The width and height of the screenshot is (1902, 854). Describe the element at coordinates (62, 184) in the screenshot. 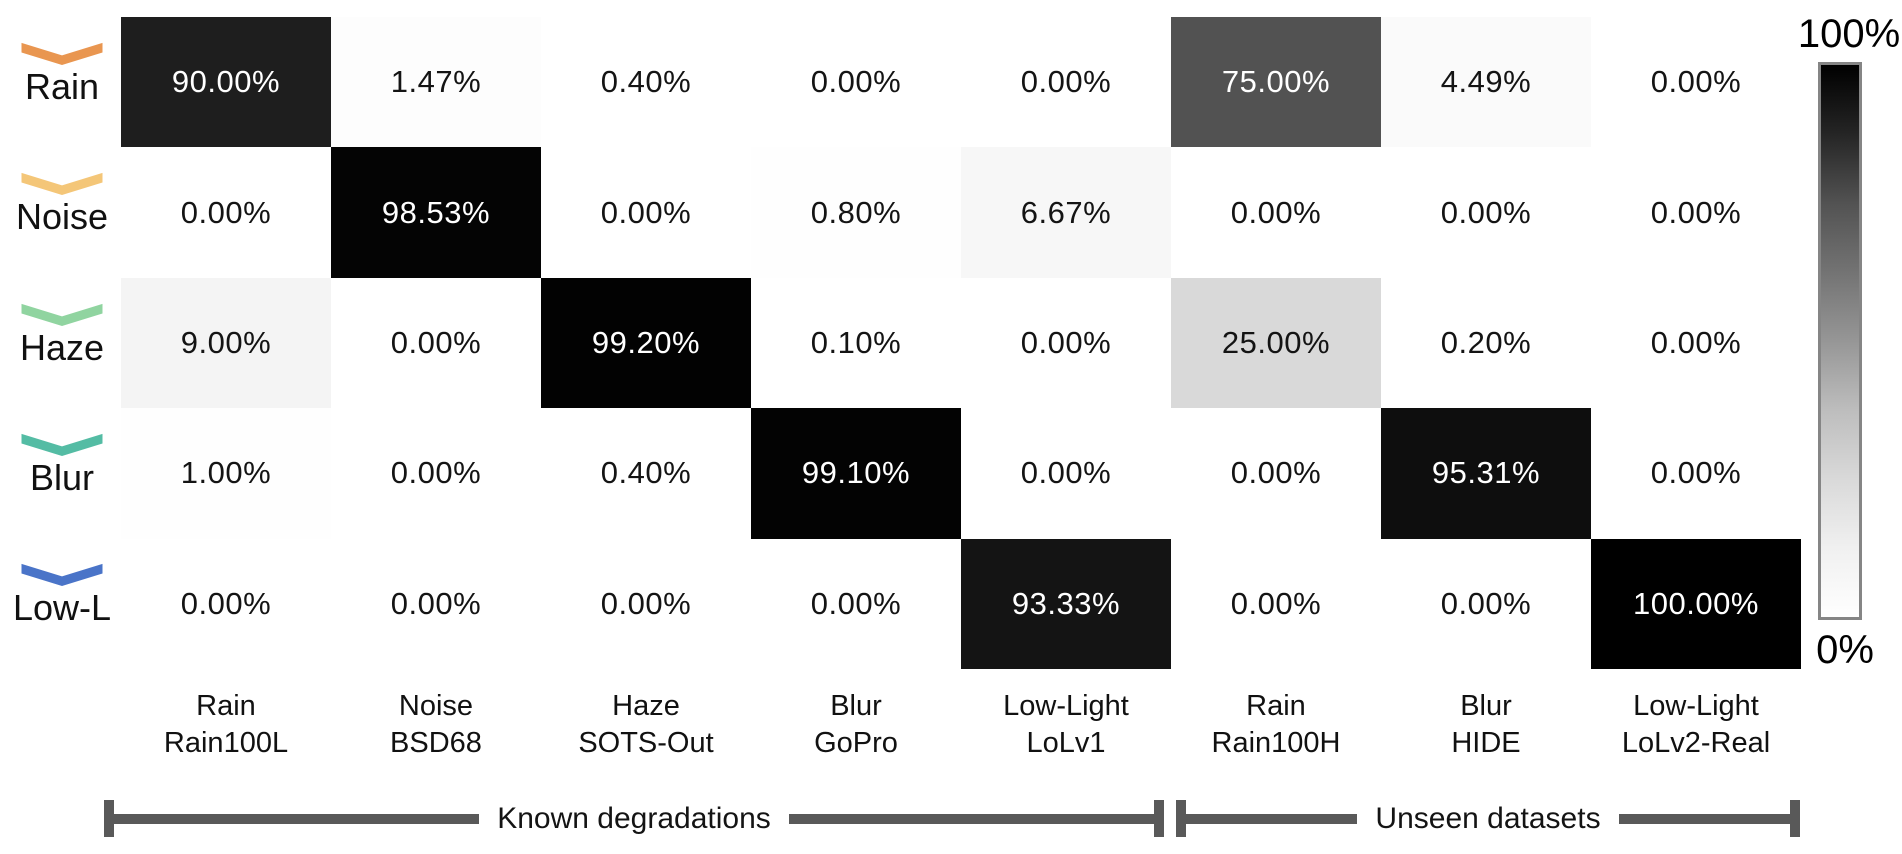

I see `noise-chevron-icon` at that location.